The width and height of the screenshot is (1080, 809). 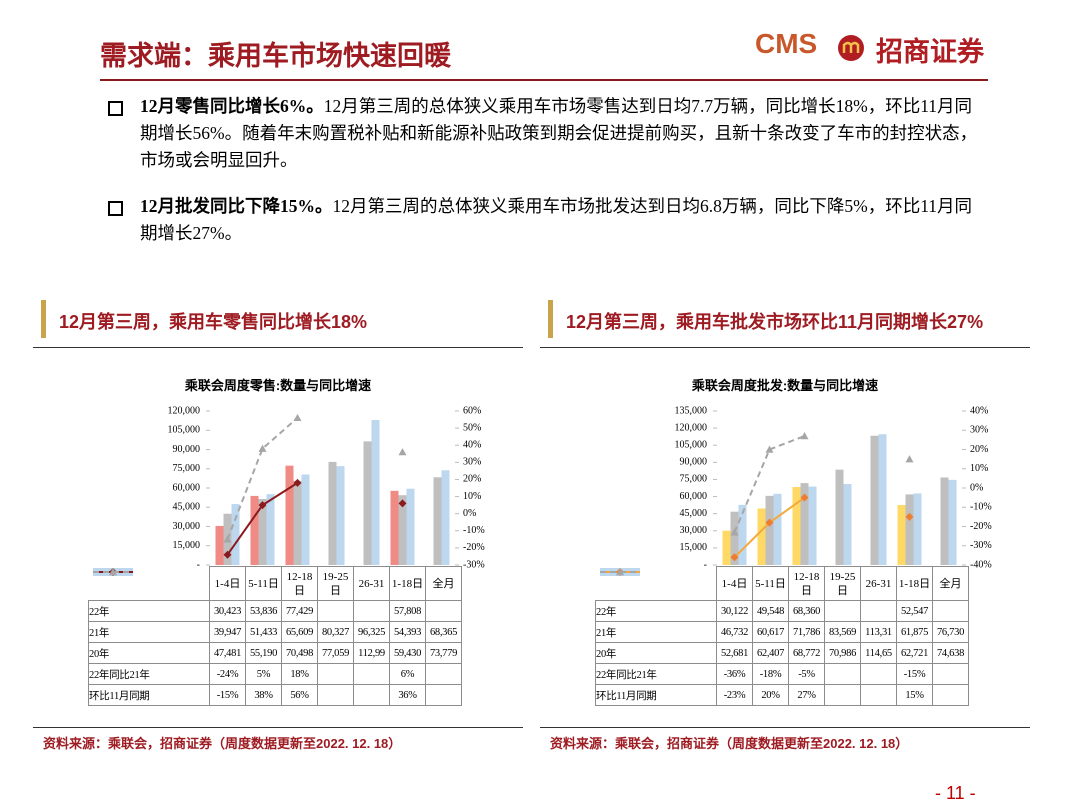 I want to click on page-number: - 11 -, so click(x=955, y=793).